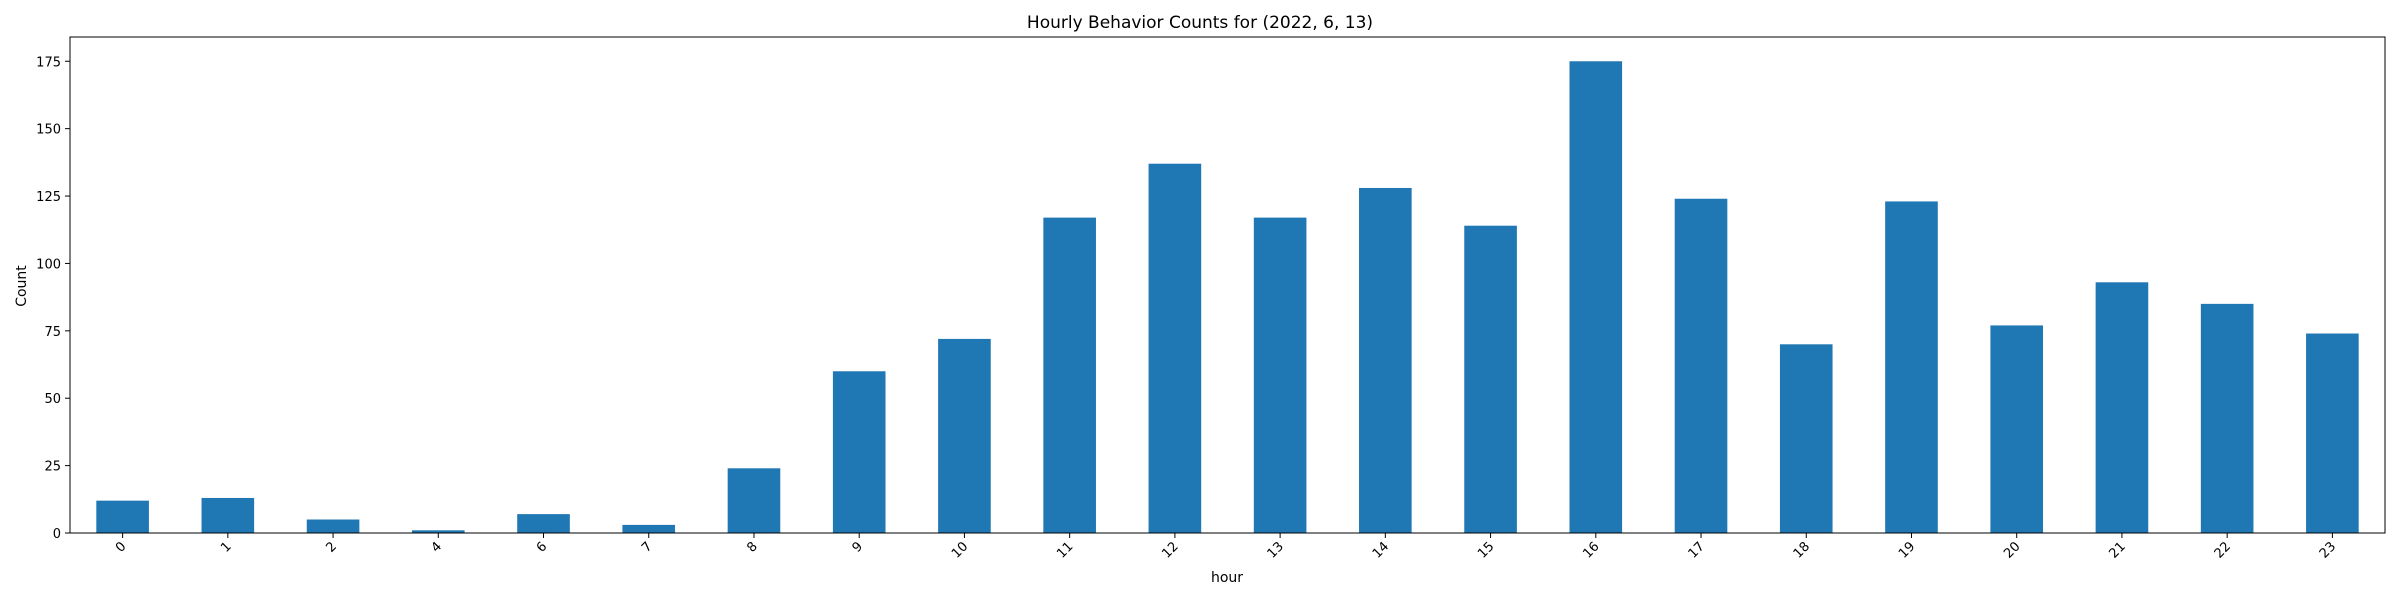  Describe the element at coordinates (1802, 550) in the screenshot. I see `x-tick-label: 18` at that location.